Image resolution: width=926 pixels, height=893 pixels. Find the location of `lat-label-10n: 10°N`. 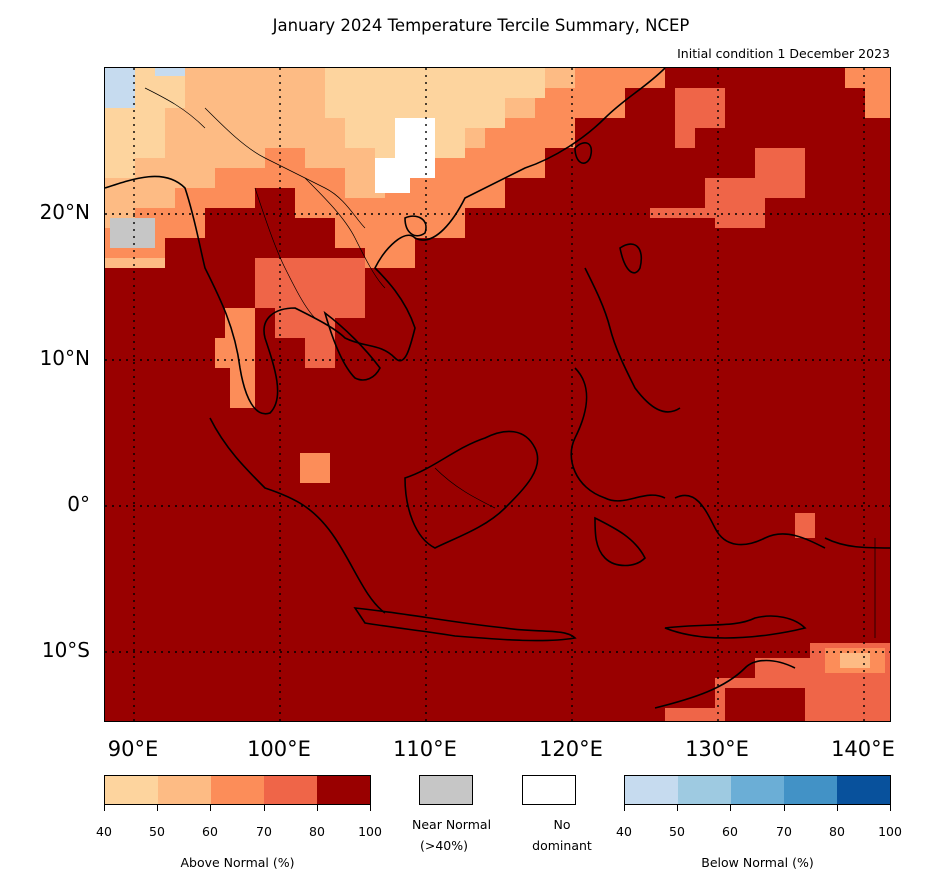

lat-label-10n: 10°N is located at coordinates (64, 358).